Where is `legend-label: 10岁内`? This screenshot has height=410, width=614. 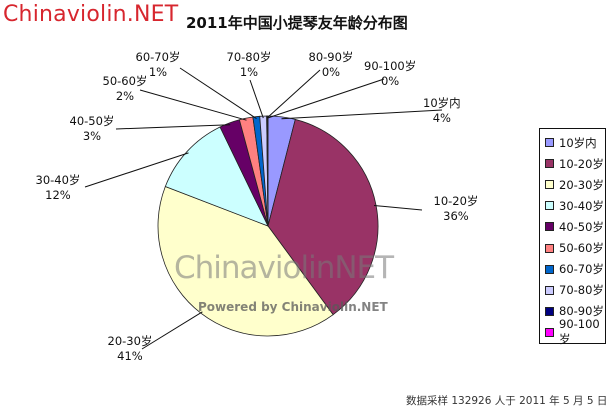
legend-label: 10岁内 is located at coordinates (578, 142).